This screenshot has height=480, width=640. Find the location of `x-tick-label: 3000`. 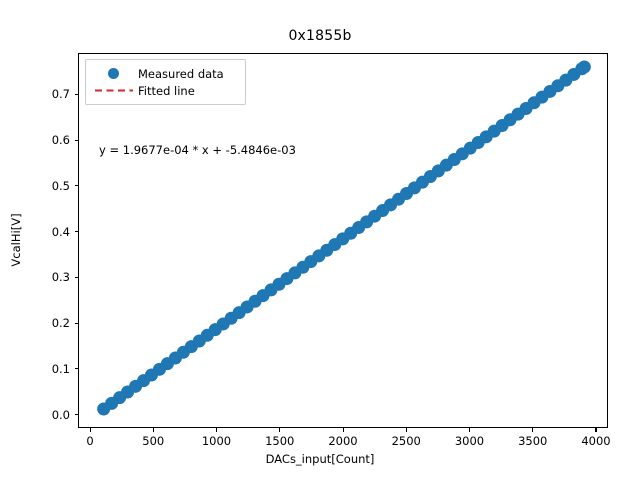

x-tick-label: 3000 is located at coordinates (469, 441).